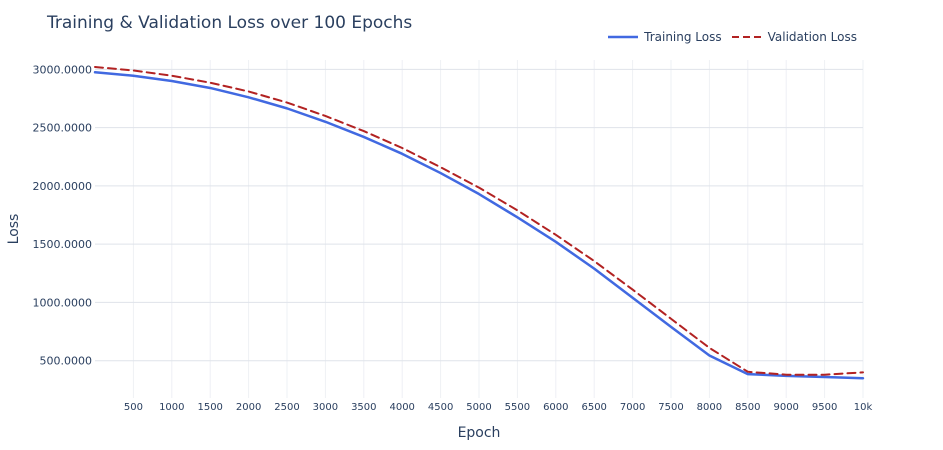 This screenshot has height=450, width=943. I want to click on x-tick-label: 8000, so click(709, 407).